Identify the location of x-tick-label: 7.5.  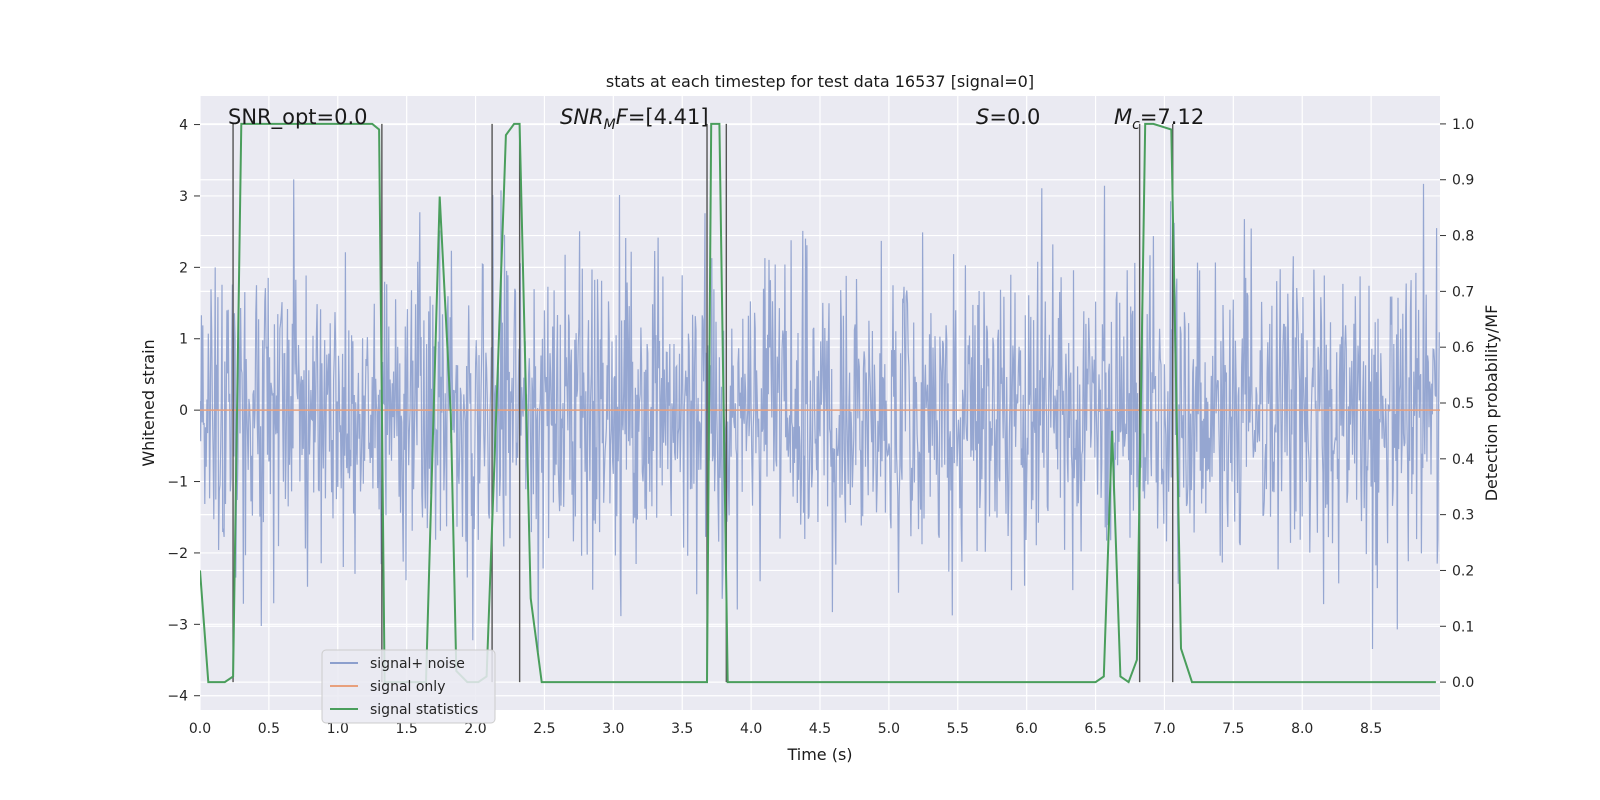
(1233, 729).